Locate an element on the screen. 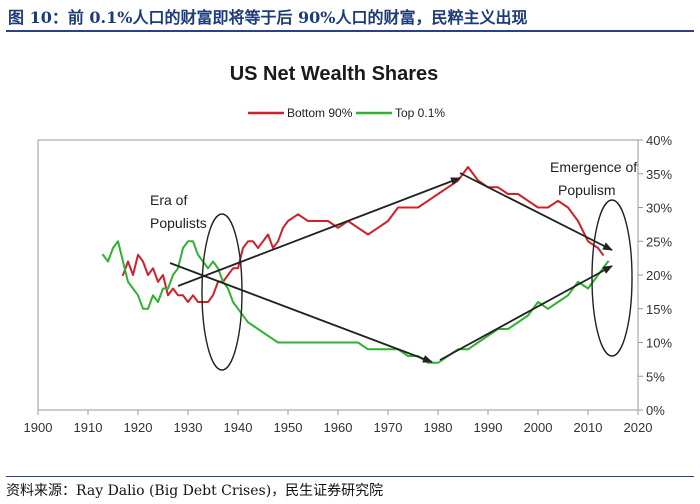 The width and height of the screenshot is (700, 504). y-tick-label: 30% is located at coordinates (659, 208).